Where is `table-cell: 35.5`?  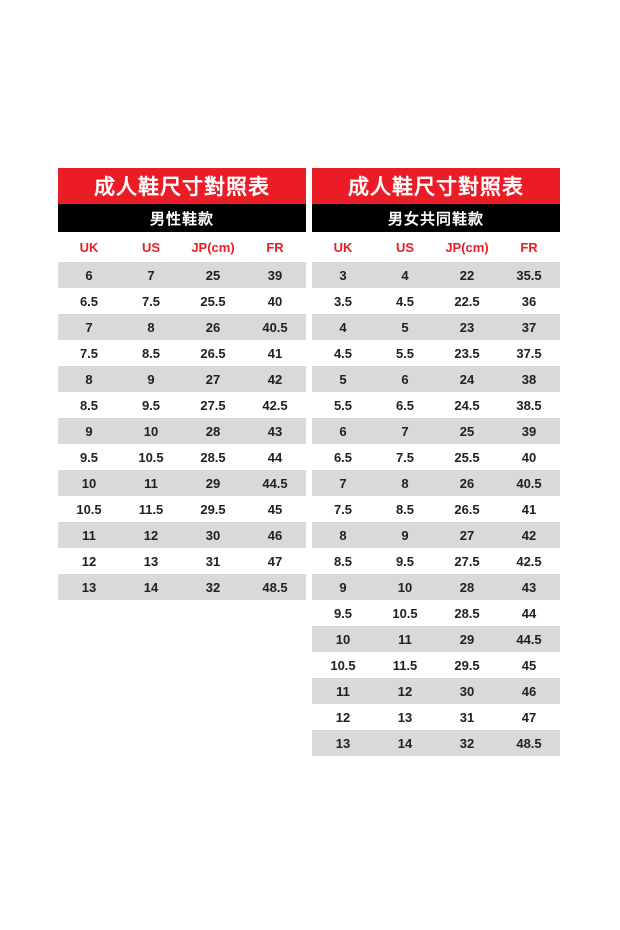 table-cell: 35.5 is located at coordinates (529, 275).